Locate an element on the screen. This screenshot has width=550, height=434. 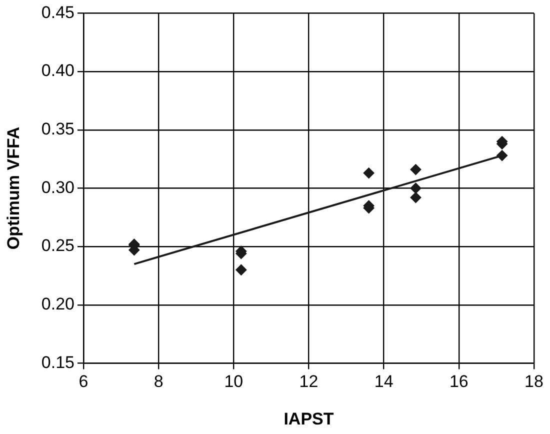
y-tick-label: 0.45 is located at coordinates (57, 12).